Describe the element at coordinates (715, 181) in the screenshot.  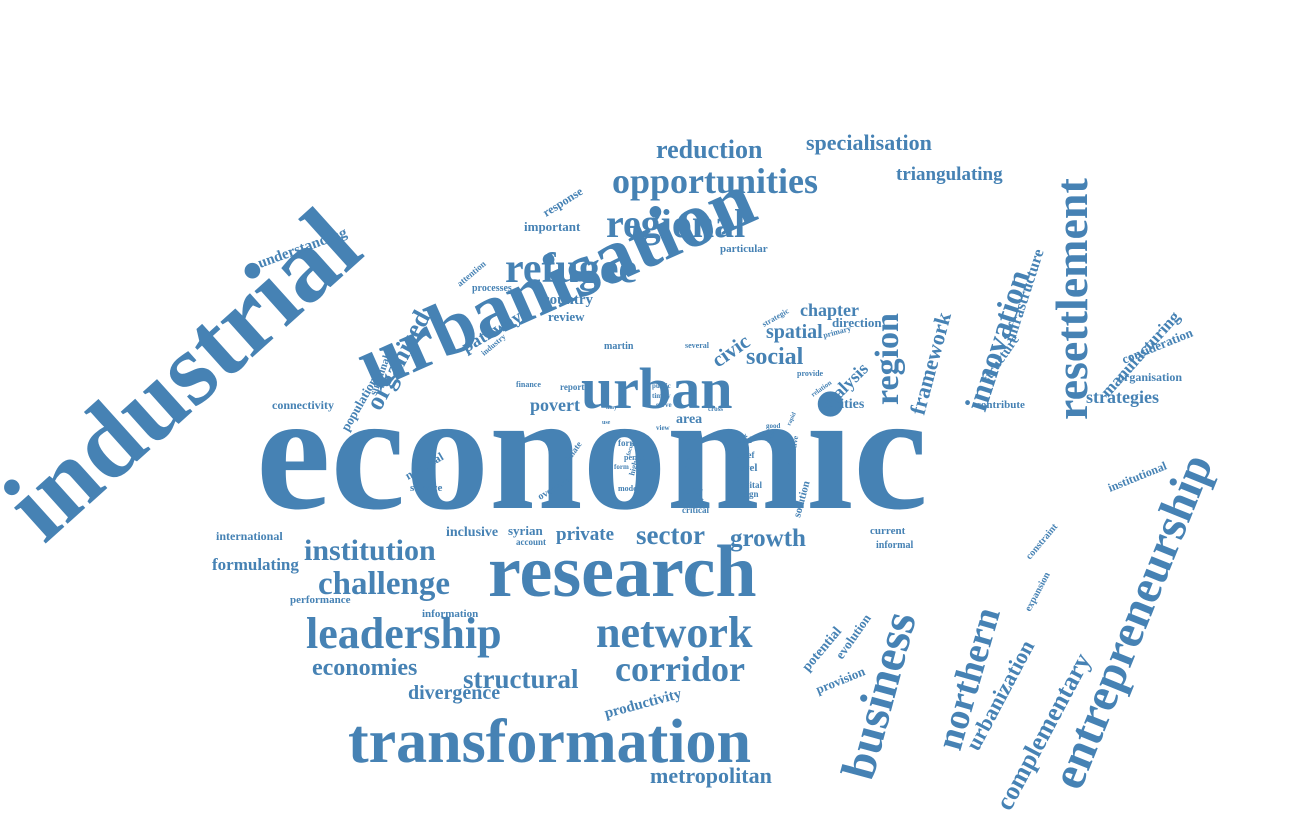
I see `word-opportunities: opportunities` at that location.